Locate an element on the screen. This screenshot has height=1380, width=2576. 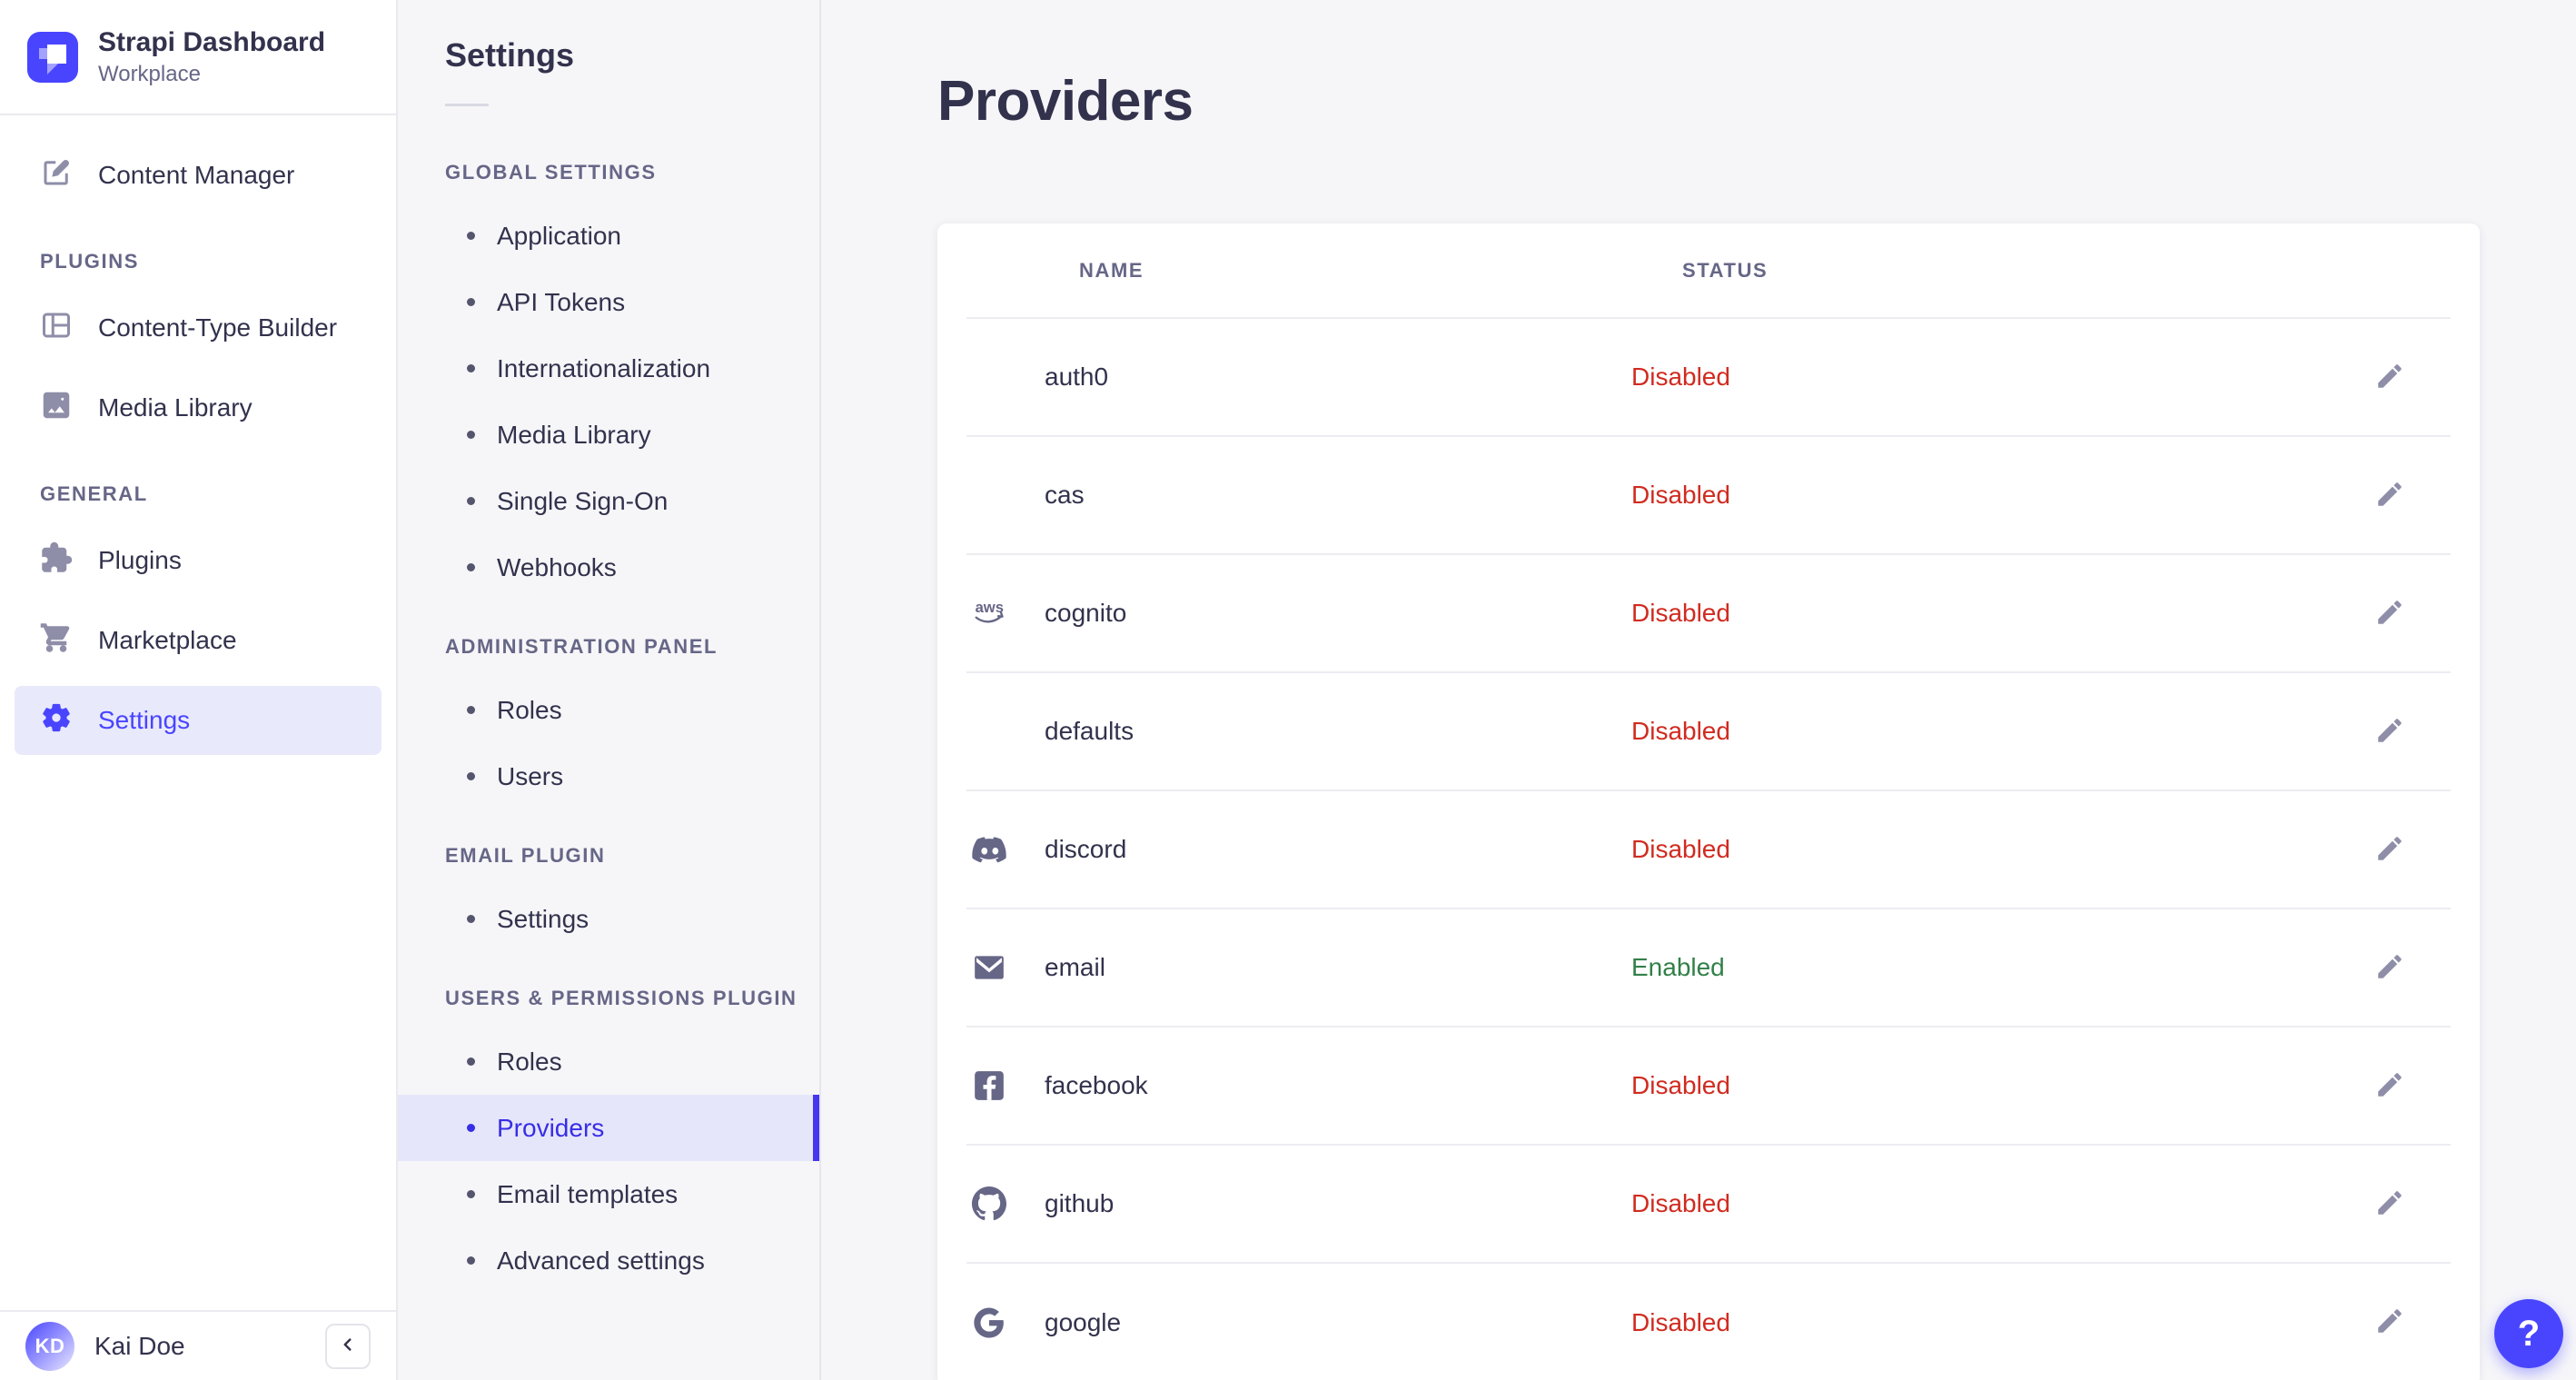
provider-name: auth0 is located at coordinates (1077, 376).